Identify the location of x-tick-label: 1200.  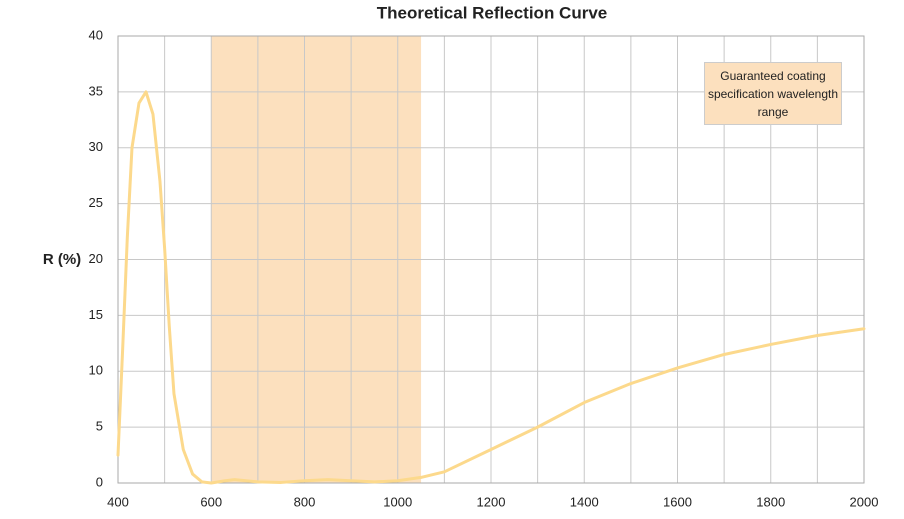
(491, 501).